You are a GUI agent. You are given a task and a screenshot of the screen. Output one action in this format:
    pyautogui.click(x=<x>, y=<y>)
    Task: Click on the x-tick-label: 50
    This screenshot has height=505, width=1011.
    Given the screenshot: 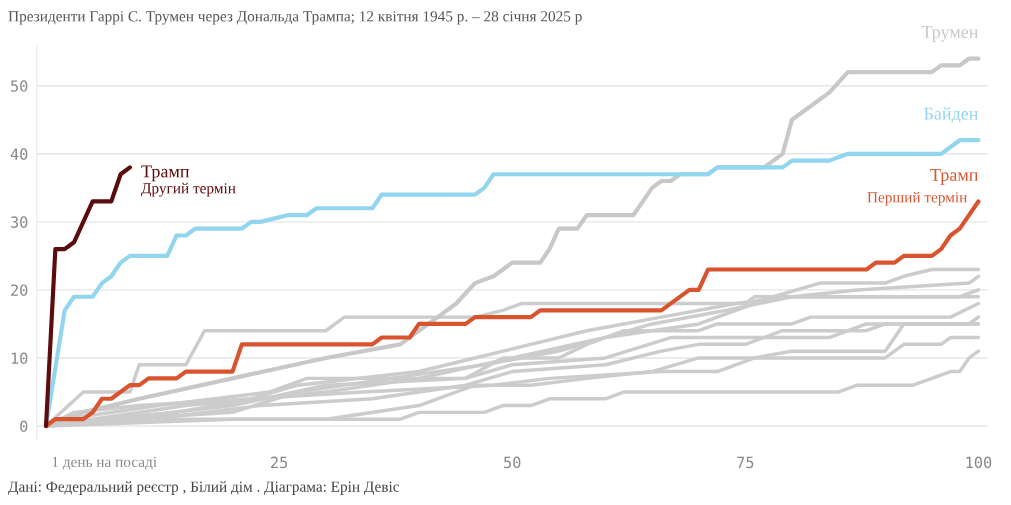 What is the action you would take?
    pyautogui.click(x=512, y=462)
    